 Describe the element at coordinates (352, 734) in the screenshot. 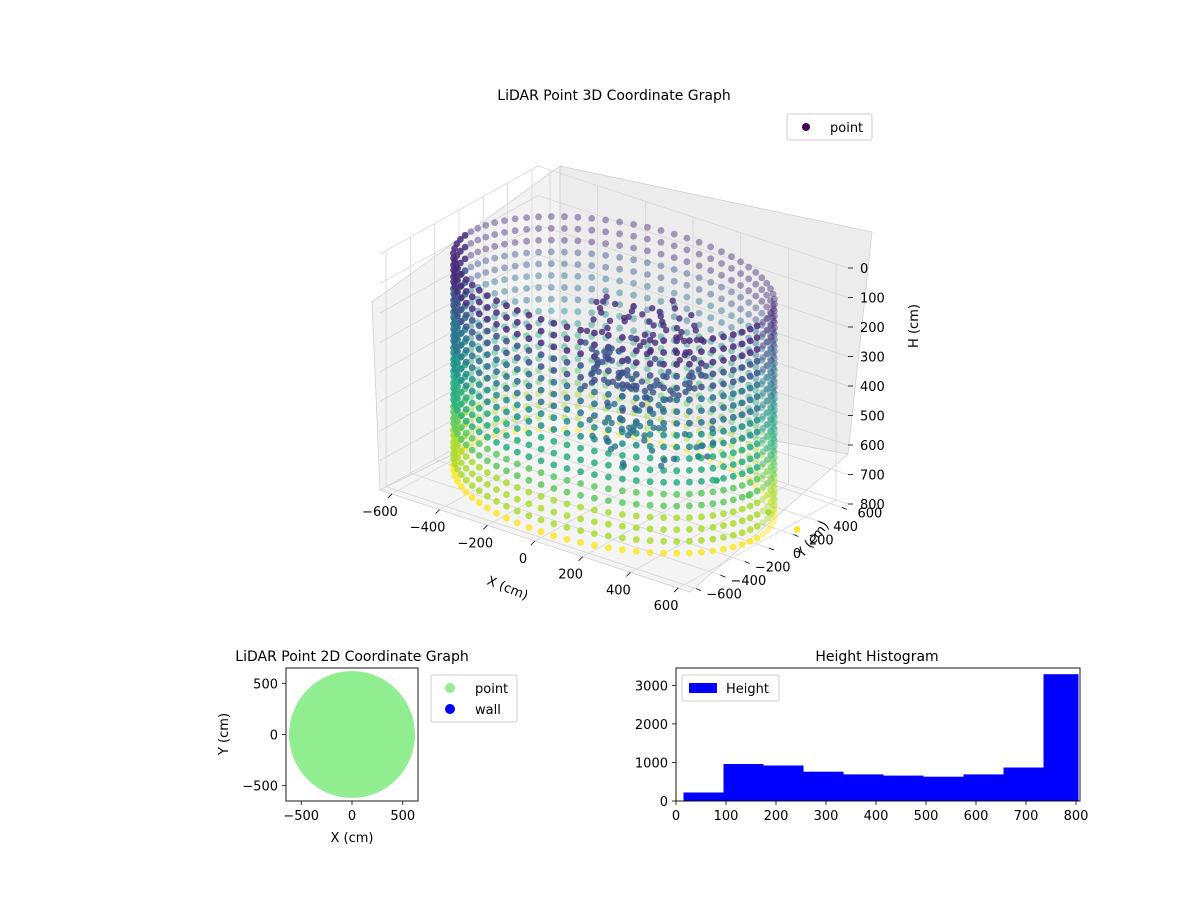

I see `point-disc` at that location.